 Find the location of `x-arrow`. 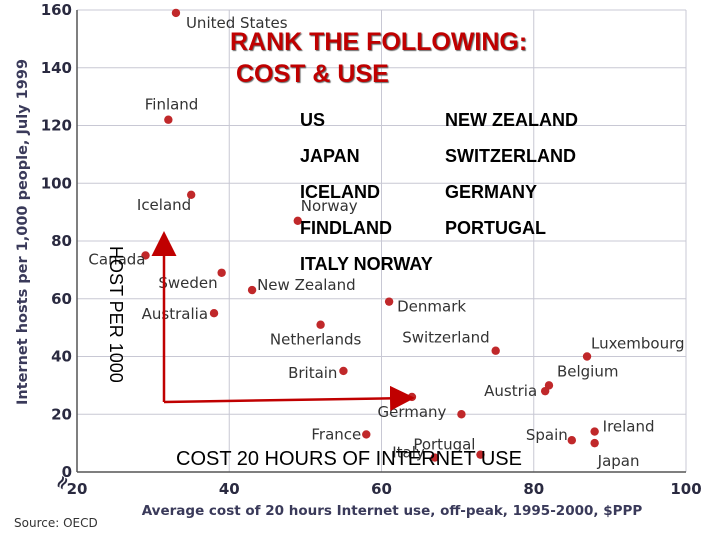

x-arrow is located at coordinates (289, 398).